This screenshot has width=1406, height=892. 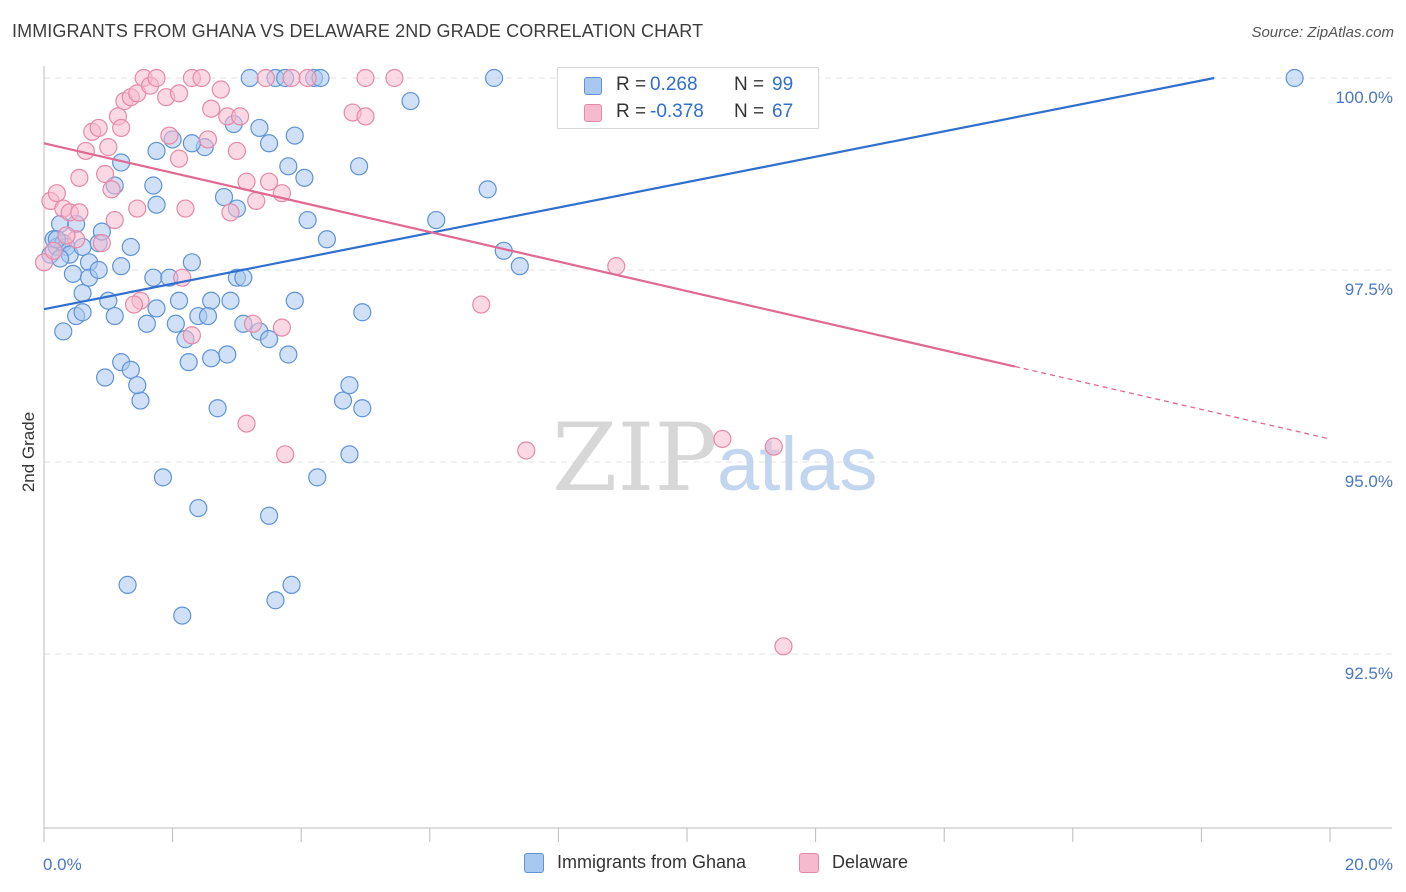 I want to click on correlation-legend: R = 0.268 N = 99 R = -0.378 N = 67, so click(x=688, y=98).